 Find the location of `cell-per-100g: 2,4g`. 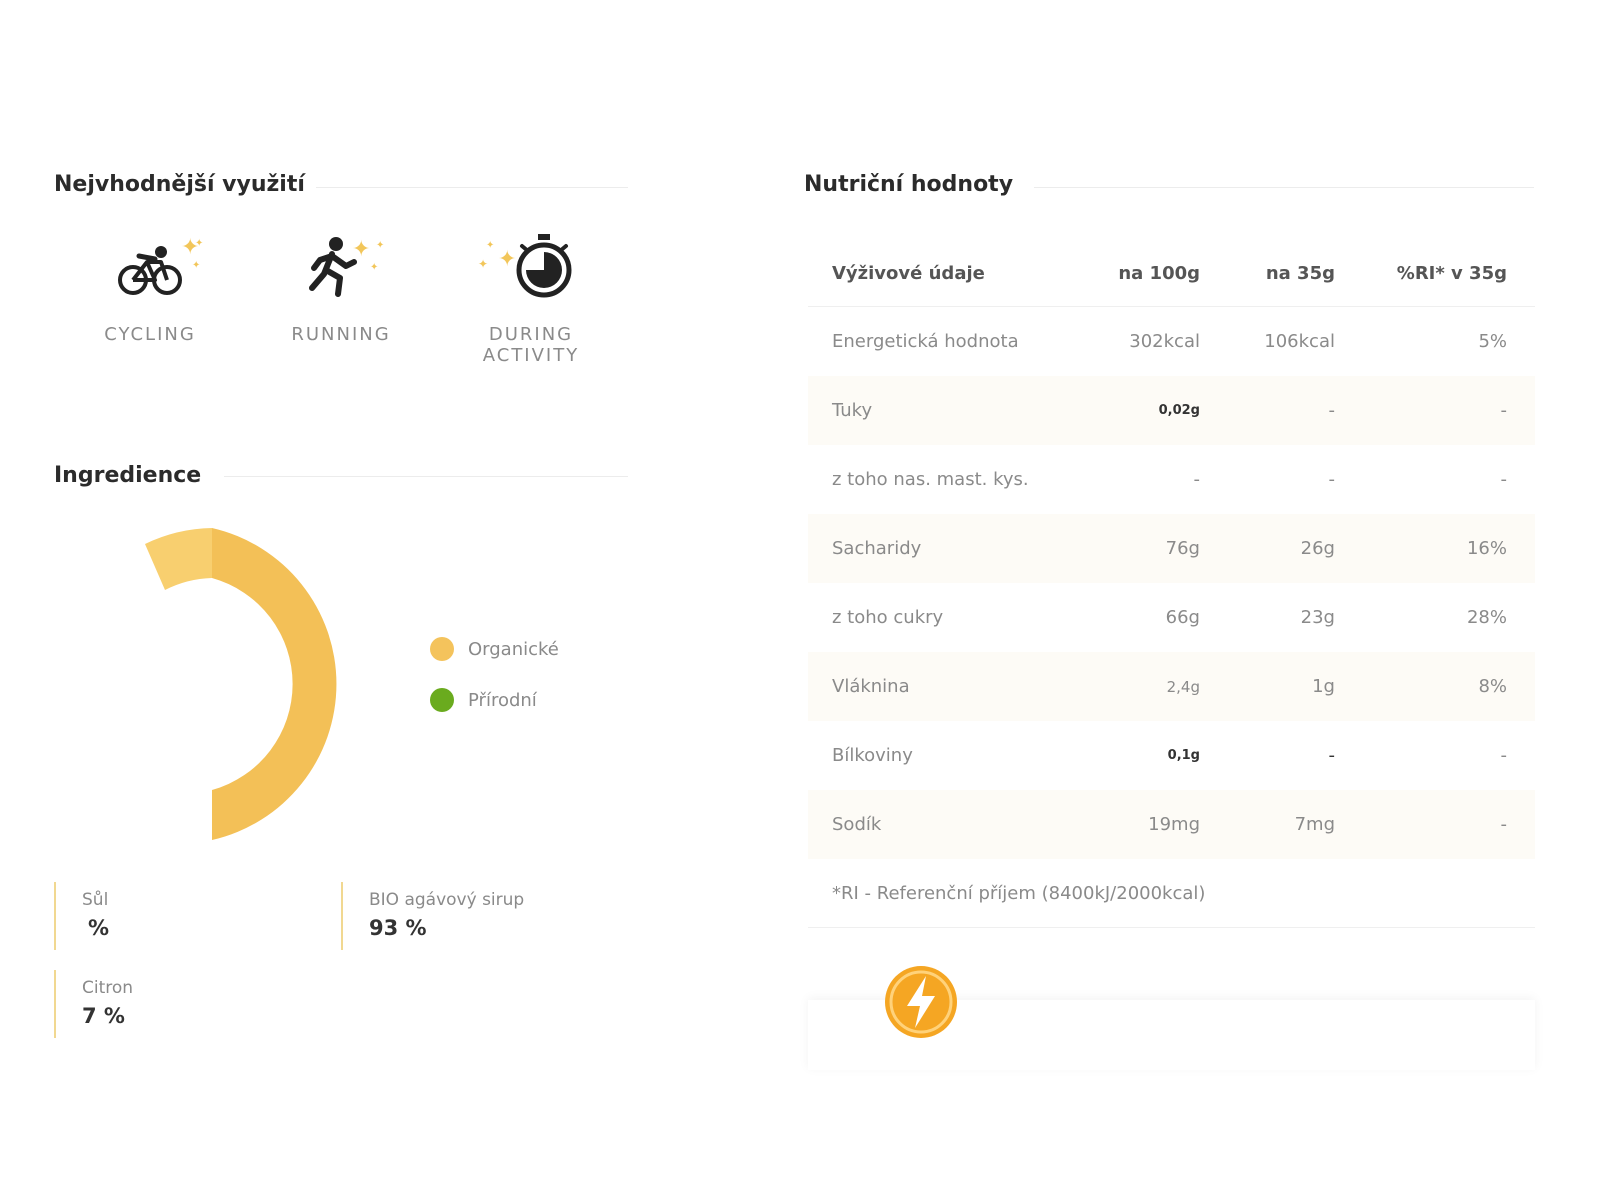

cell-per-100g: 2,4g is located at coordinates (1183, 686).